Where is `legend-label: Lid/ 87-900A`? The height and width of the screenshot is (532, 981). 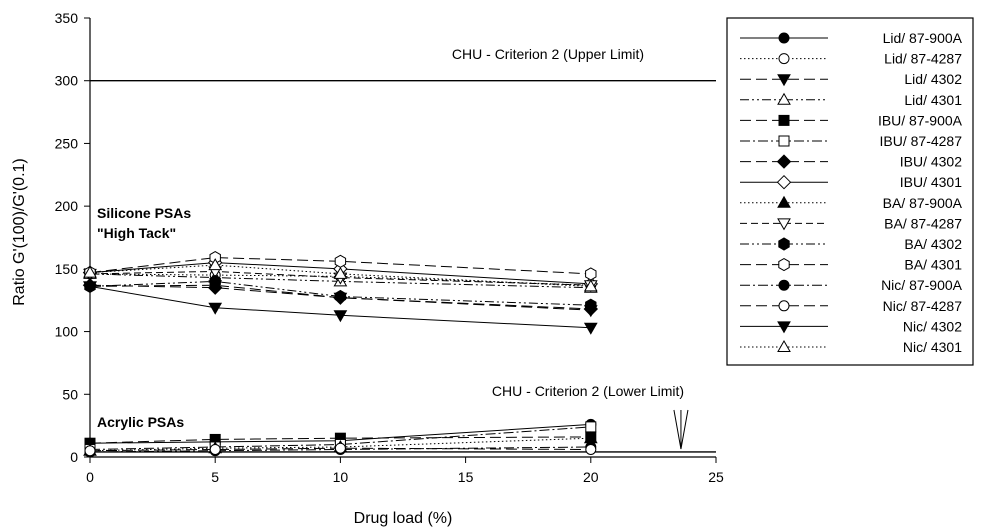 legend-label: Lid/ 87-900A is located at coordinates (923, 38).